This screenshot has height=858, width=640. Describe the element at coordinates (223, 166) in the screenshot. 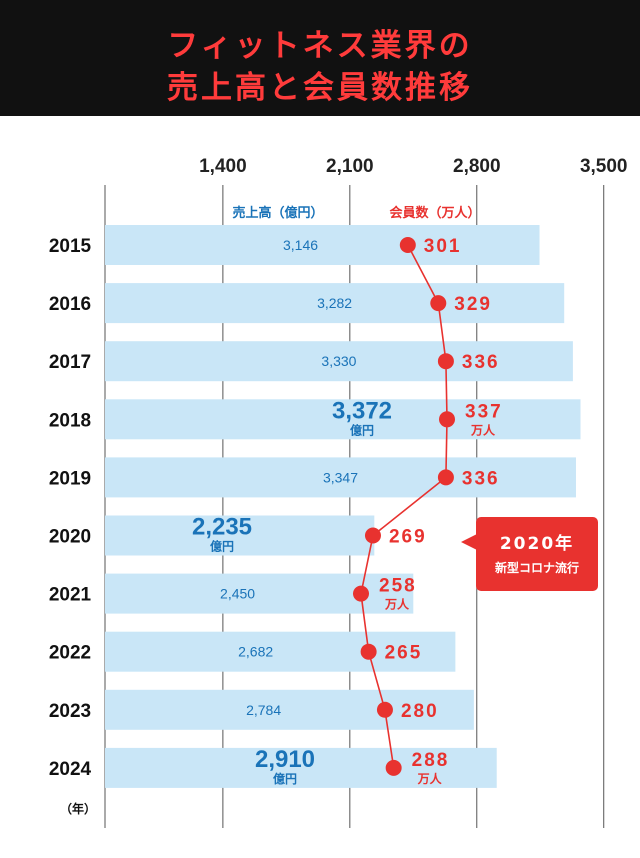

I see `x-tick-label: 1,400` at that location.